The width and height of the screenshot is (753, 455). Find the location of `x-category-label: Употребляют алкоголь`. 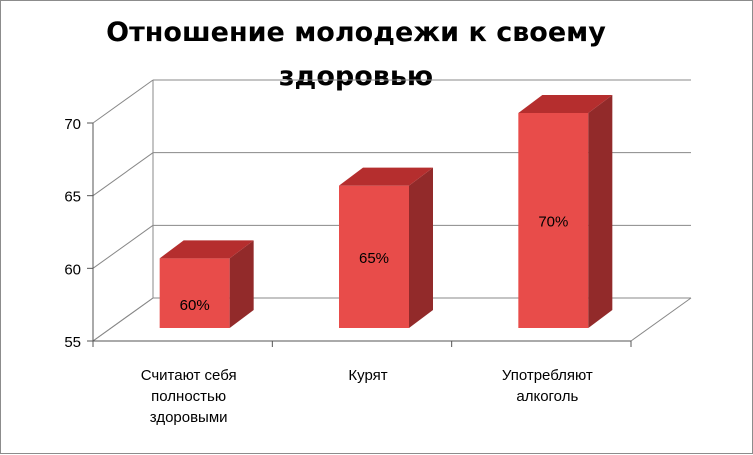

x-category-label: Употребляют алкоголь is located at coordinates (547, 386).